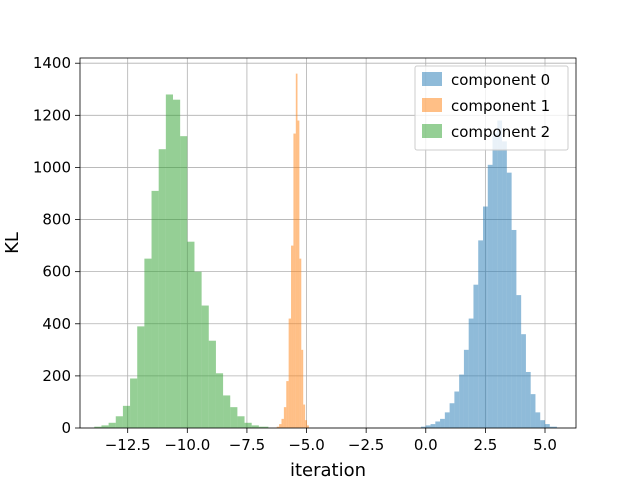 This screenshot has height=480, width=640. Describe the element at coordinates (12, 243) in the screenshot. I see `y-axis-label: KL` at that location.